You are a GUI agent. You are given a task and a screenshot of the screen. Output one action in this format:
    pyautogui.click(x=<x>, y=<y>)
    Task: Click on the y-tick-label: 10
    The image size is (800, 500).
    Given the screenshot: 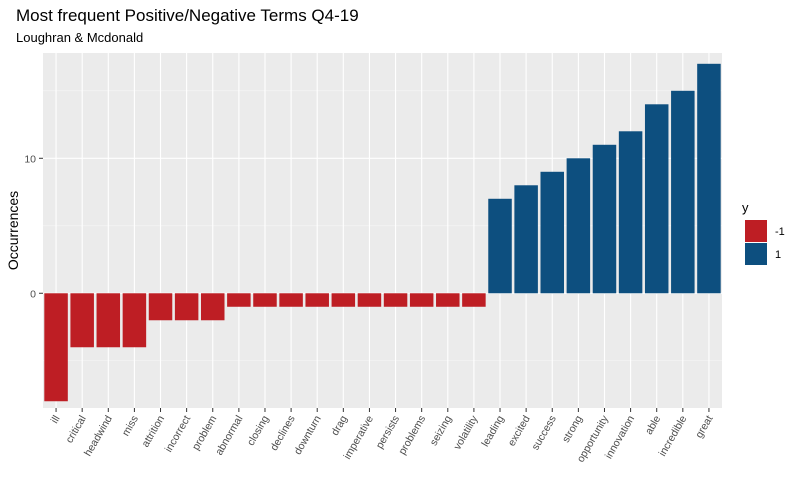 What is the action you would take?
    pyautogui.click(x=30, y=159)
    